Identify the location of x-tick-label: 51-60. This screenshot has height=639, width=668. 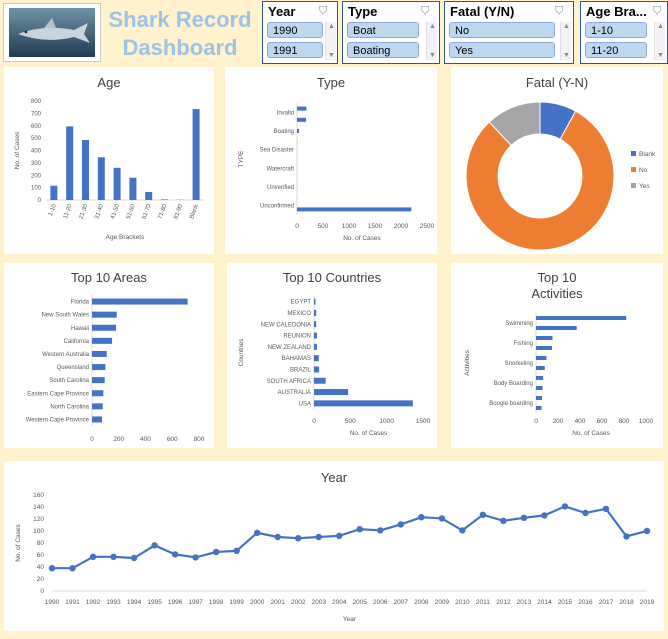
(131, 211).